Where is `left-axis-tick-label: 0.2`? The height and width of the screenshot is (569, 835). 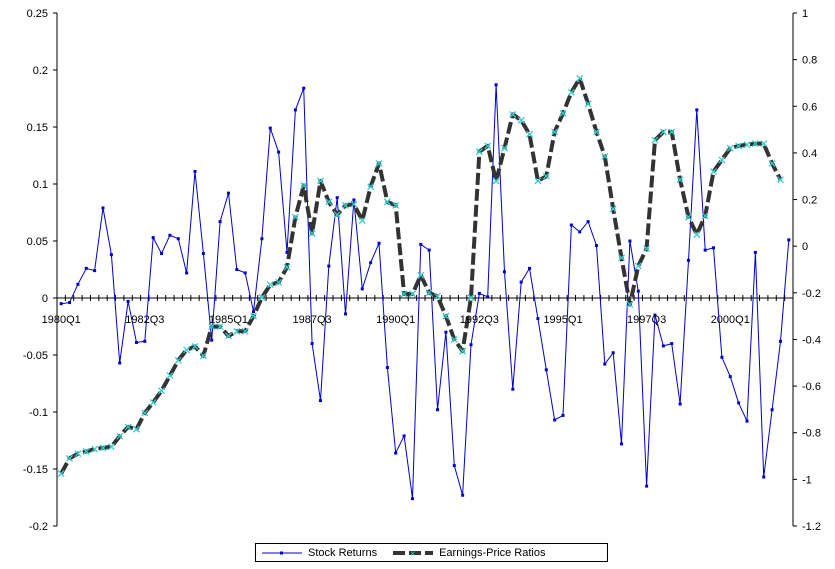 left-axis-tick-label: 0.2 is located at coordinates (40, 71).